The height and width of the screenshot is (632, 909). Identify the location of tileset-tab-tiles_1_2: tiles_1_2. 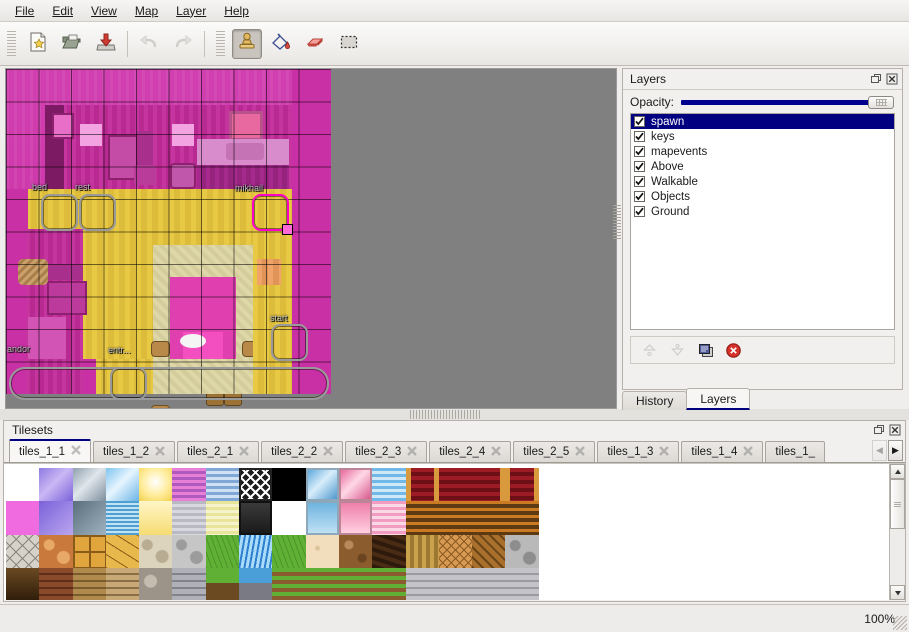
(134, 451).